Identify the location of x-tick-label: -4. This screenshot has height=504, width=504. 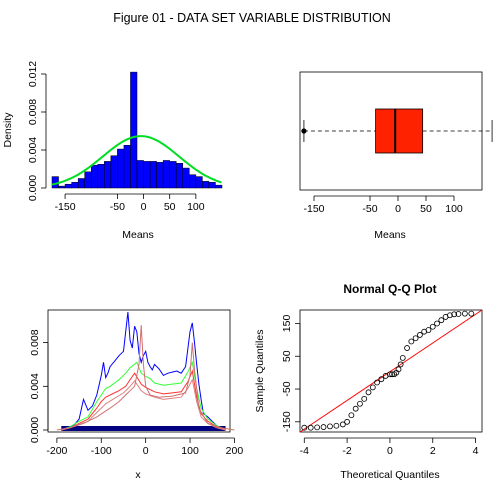
(304, 451).